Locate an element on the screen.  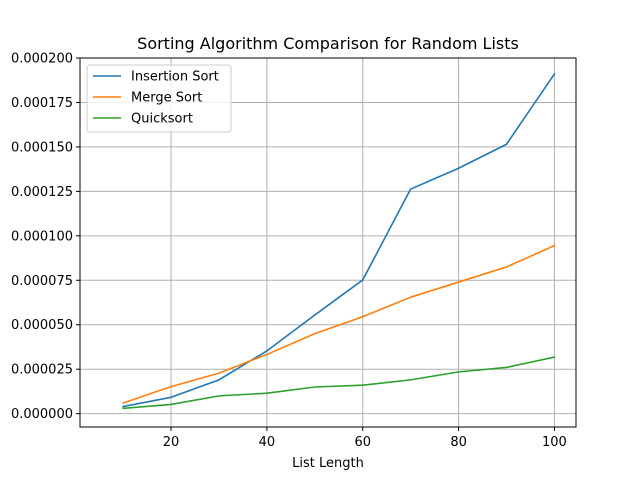
y-tick-label: 0.000175 is located at coordinates (42, 103).